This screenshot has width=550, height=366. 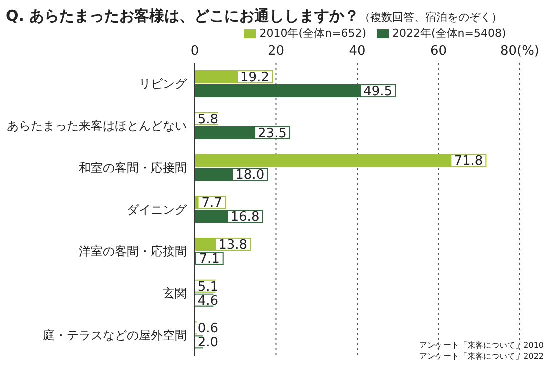 What do you see at coordinates (276, 51) in the screenshot?
I see `x-tick-label: 20` at bounding box center [276, 51].